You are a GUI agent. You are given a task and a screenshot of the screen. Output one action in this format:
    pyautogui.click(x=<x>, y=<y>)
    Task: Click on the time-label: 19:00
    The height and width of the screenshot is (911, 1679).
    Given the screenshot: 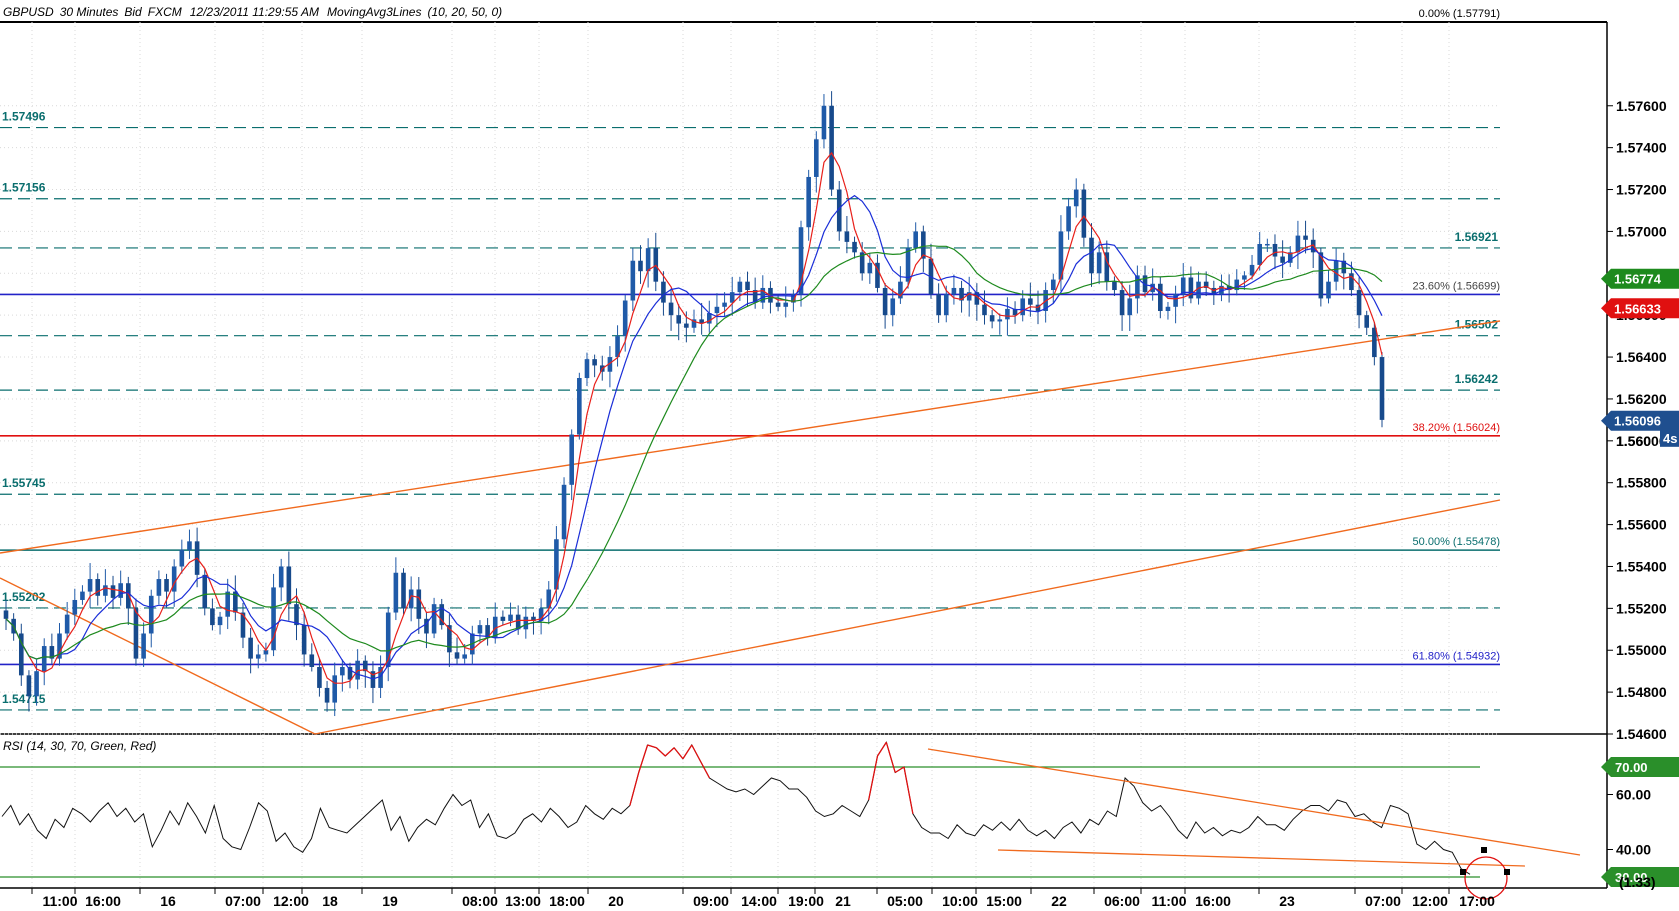 What is the action you would take?
    pyautogui.click(x=806, y=901)
    